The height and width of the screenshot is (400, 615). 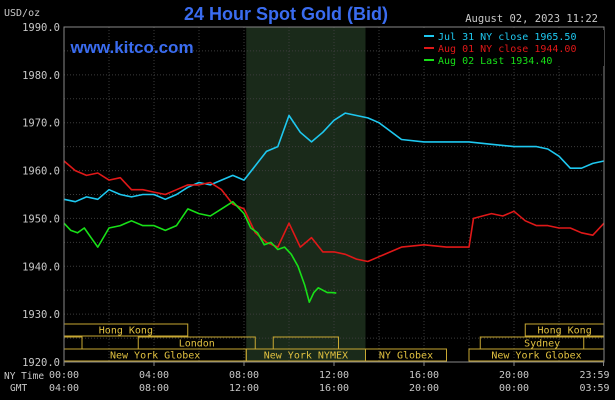 I want to click on ny-time-tick-label: 00:00, so click(x=64, y=375).